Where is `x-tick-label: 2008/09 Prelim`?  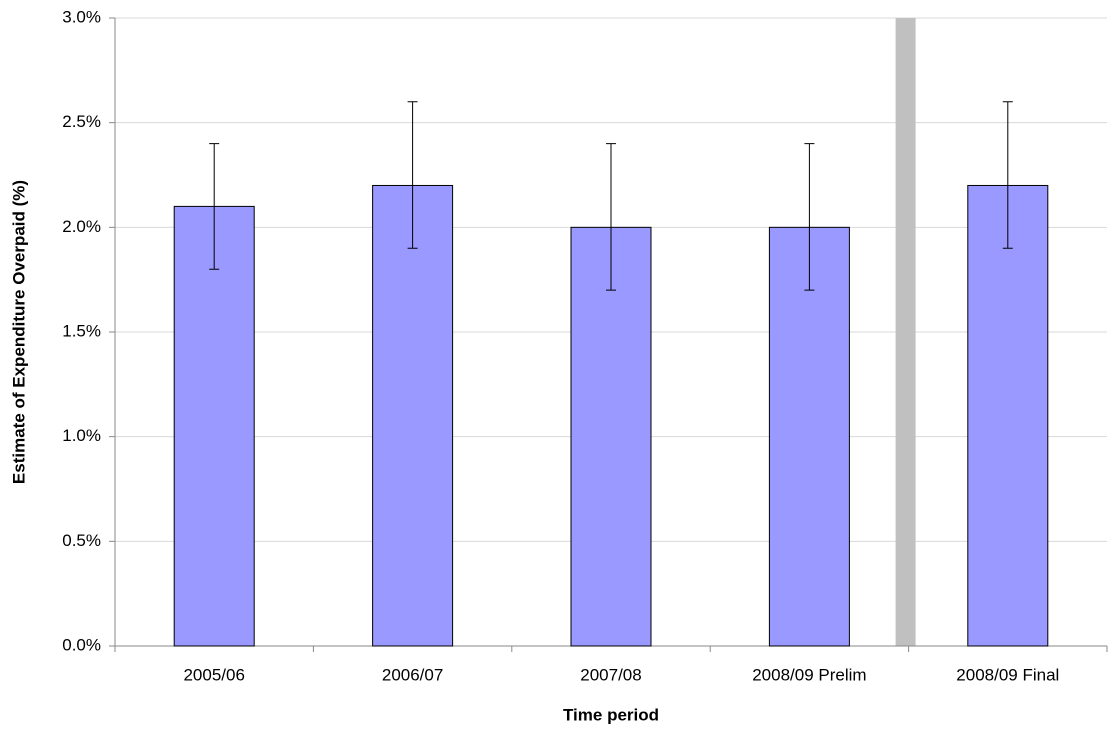
x-tick-label: 2008/09 Prelim is located at coordinates (809, 674).